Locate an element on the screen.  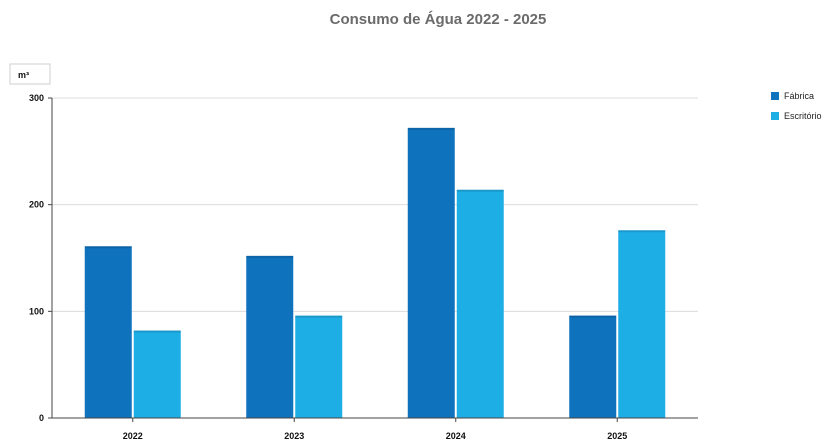
unit-label: m³ is located at coordinates (23, 75).